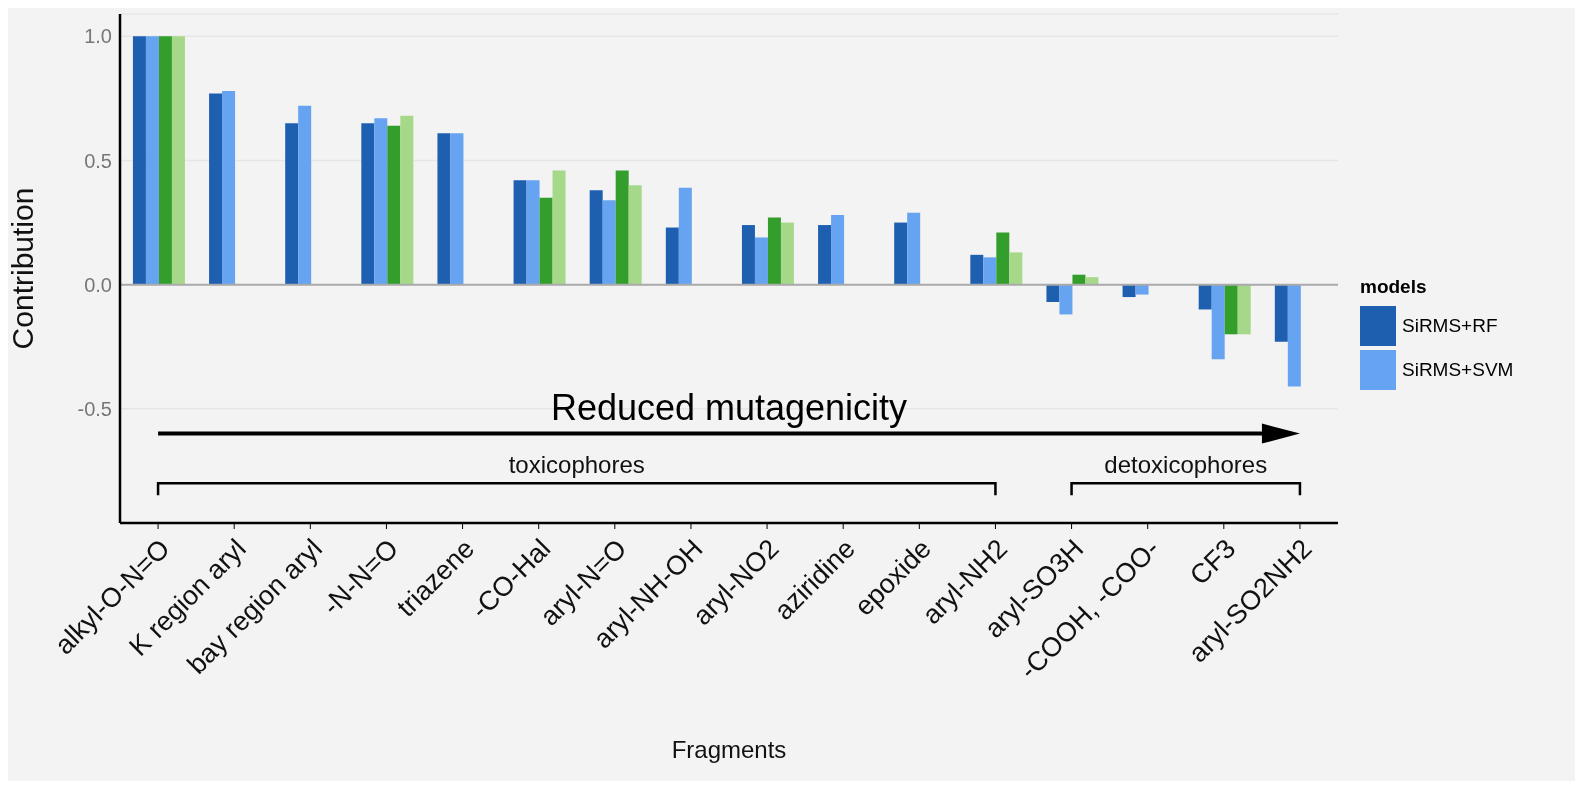 The width and height of the screenshot is (1583, 789). Describe the element at coordinates (98, 160) in the screenshot. I see `y-tick-label: 0.5` at that location.